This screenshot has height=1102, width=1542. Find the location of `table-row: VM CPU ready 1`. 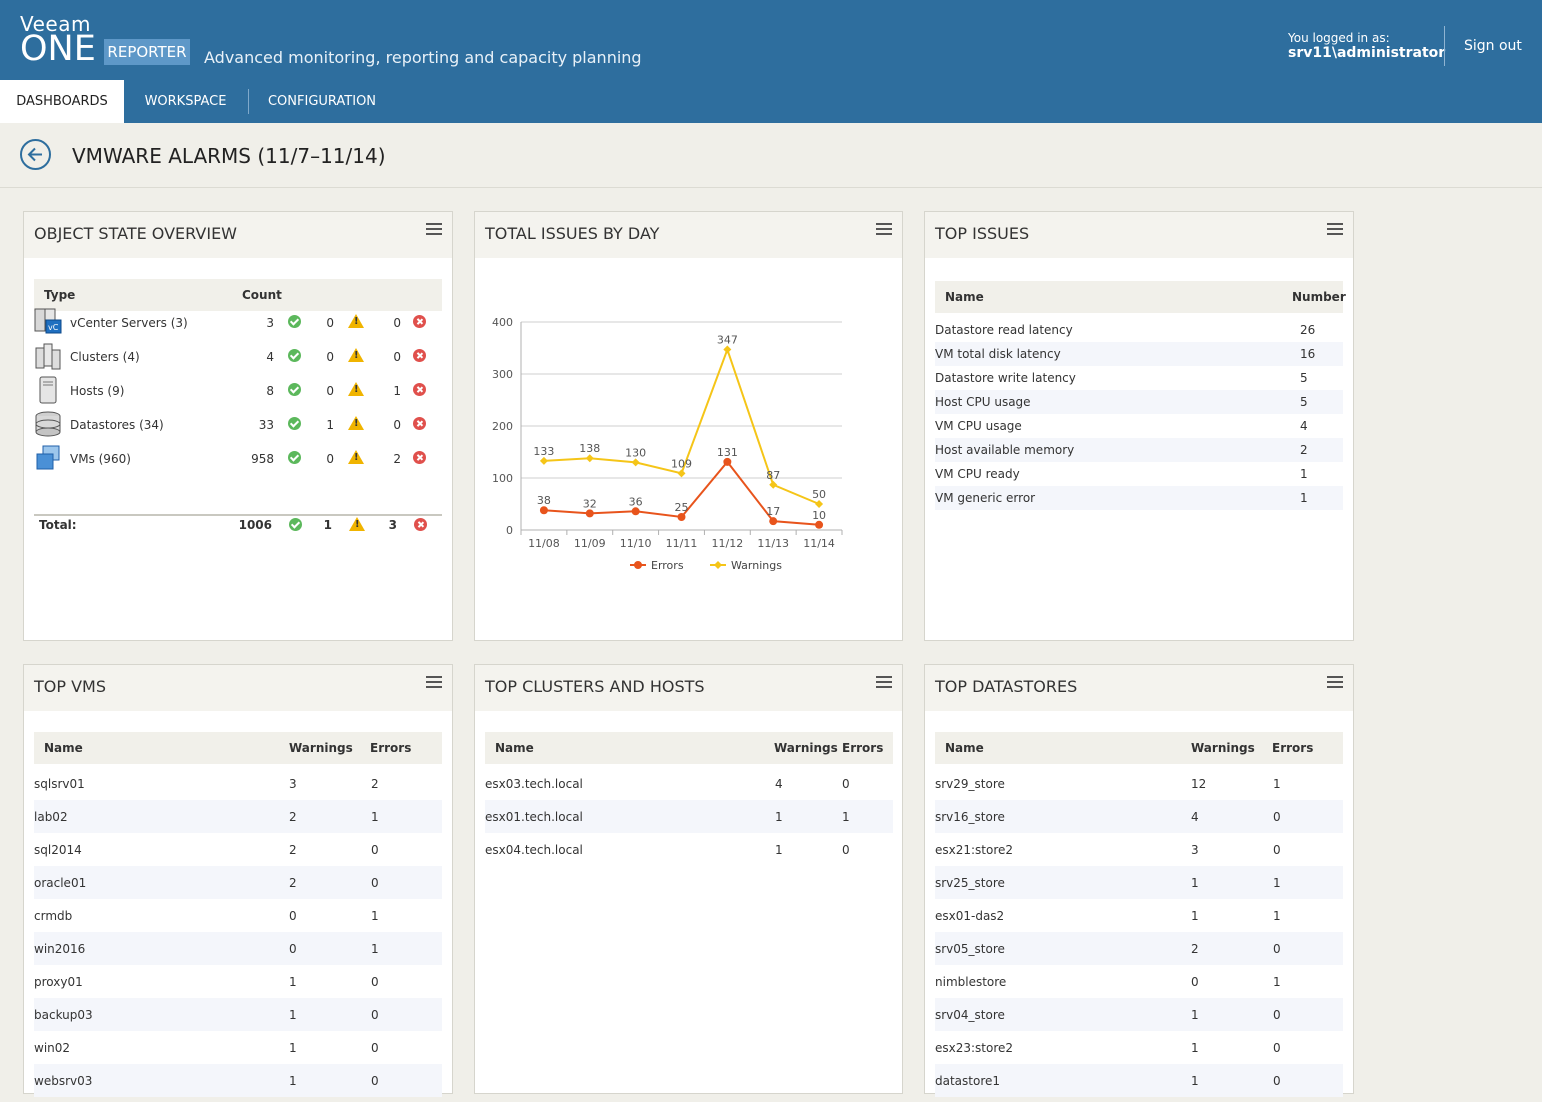

table-row: VM CPU ready 1 is located at coordinates (1139, 474).